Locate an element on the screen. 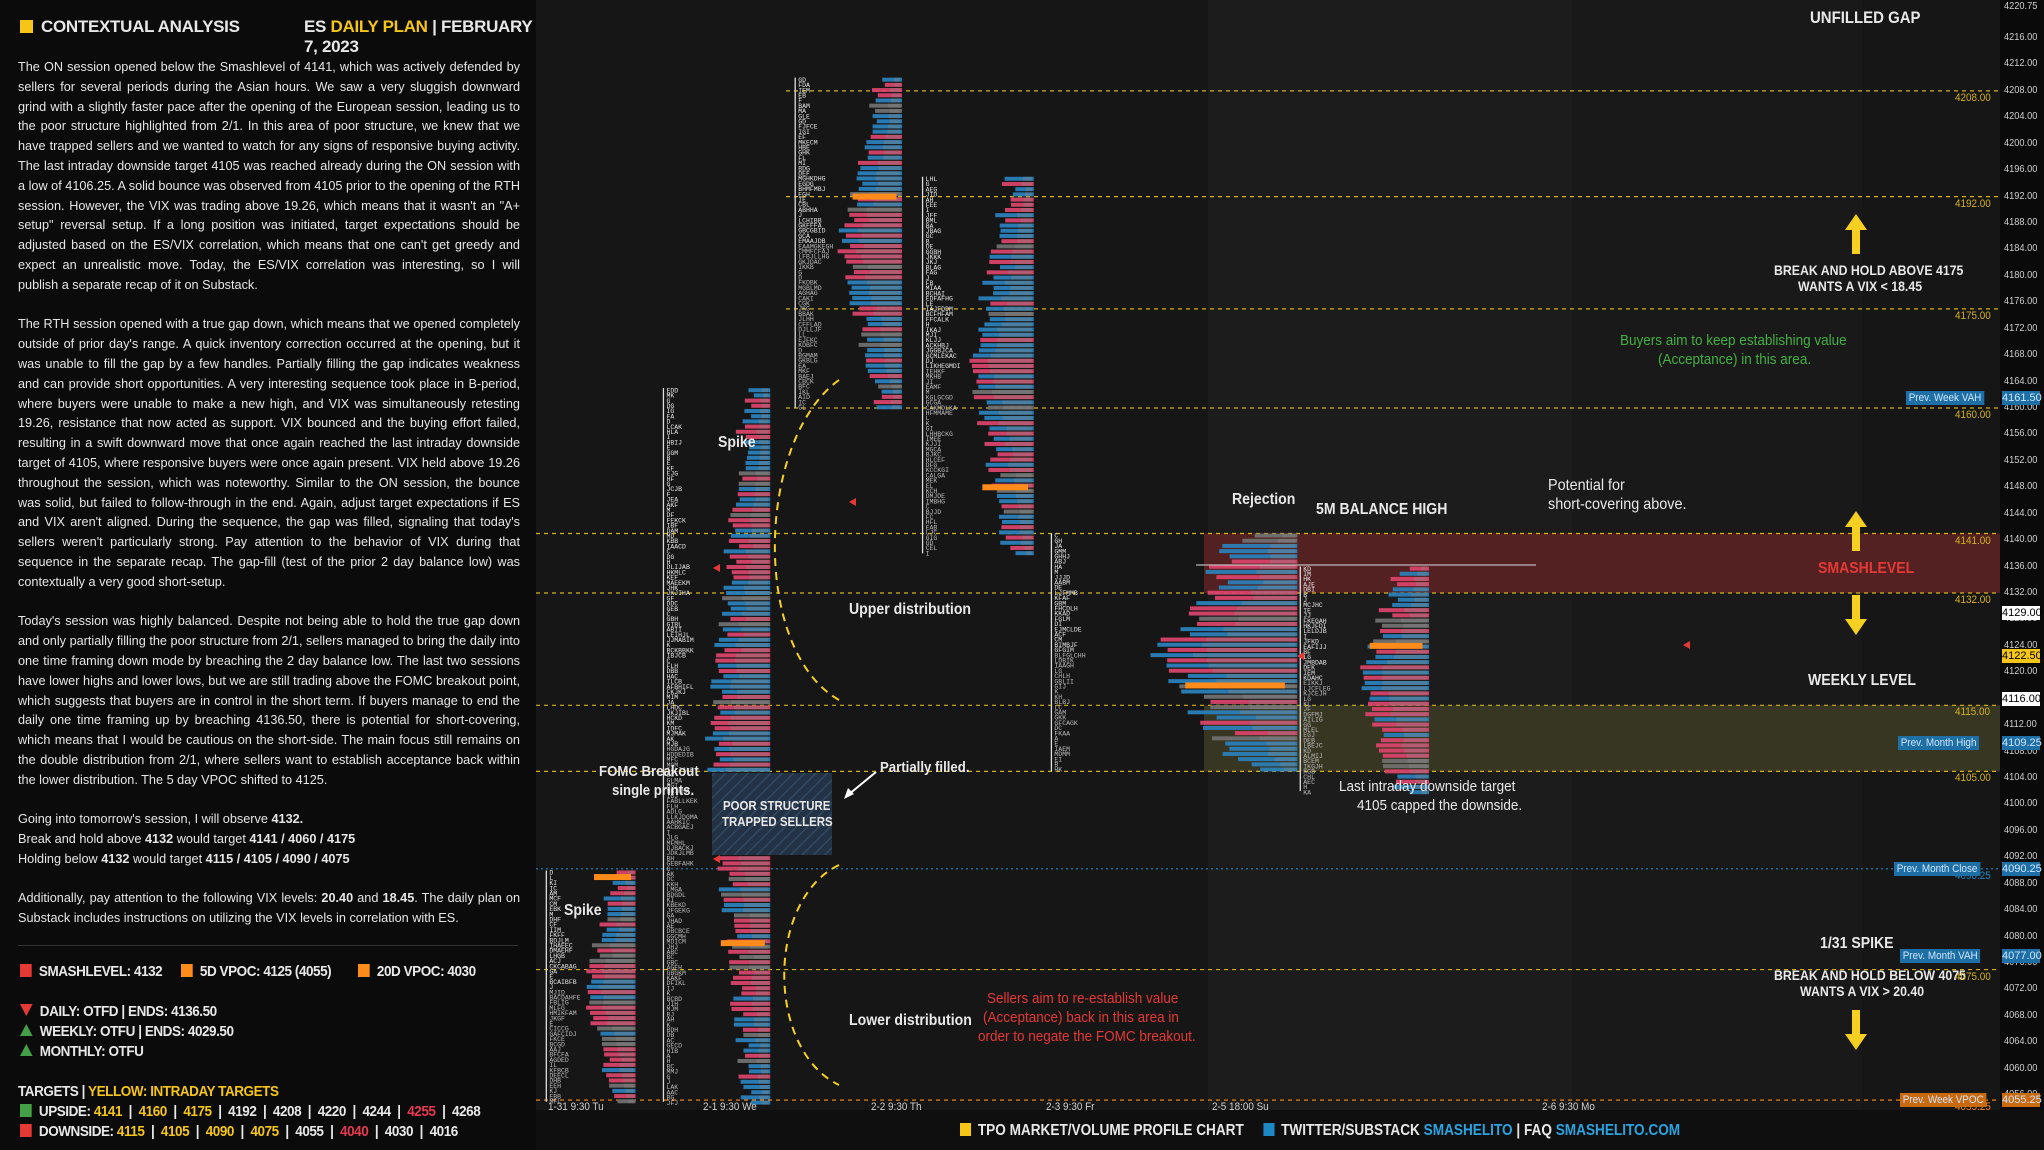  axis-tick-label: 4088.00 is located at coordinates (2021, 882).